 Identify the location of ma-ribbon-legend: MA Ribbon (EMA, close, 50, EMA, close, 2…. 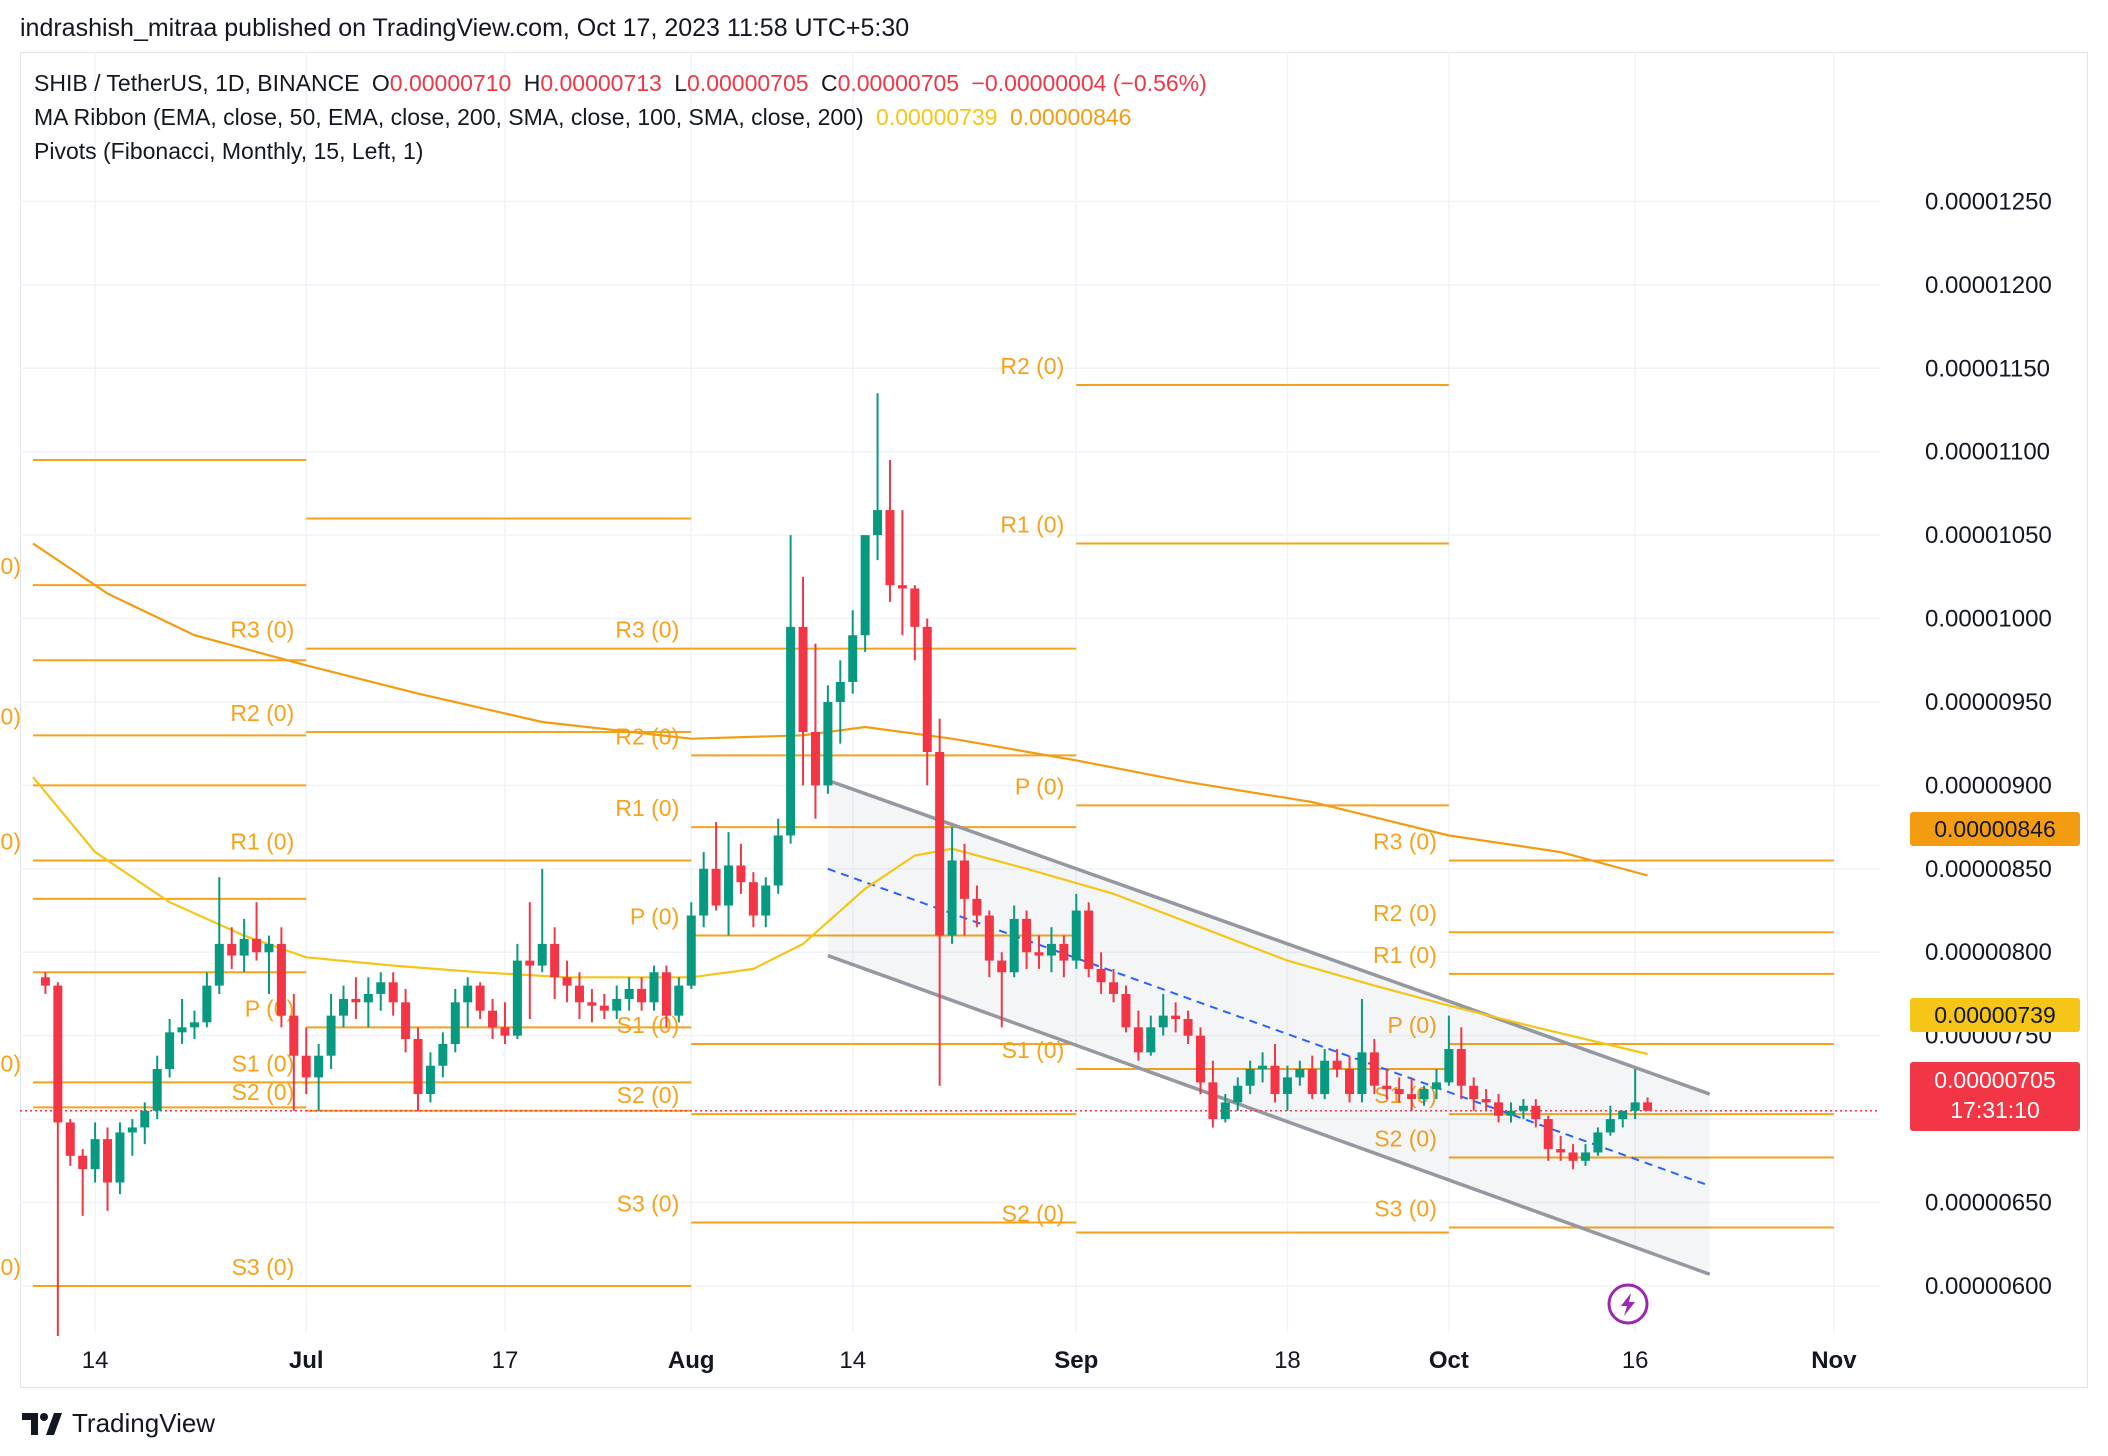
(585, 117).